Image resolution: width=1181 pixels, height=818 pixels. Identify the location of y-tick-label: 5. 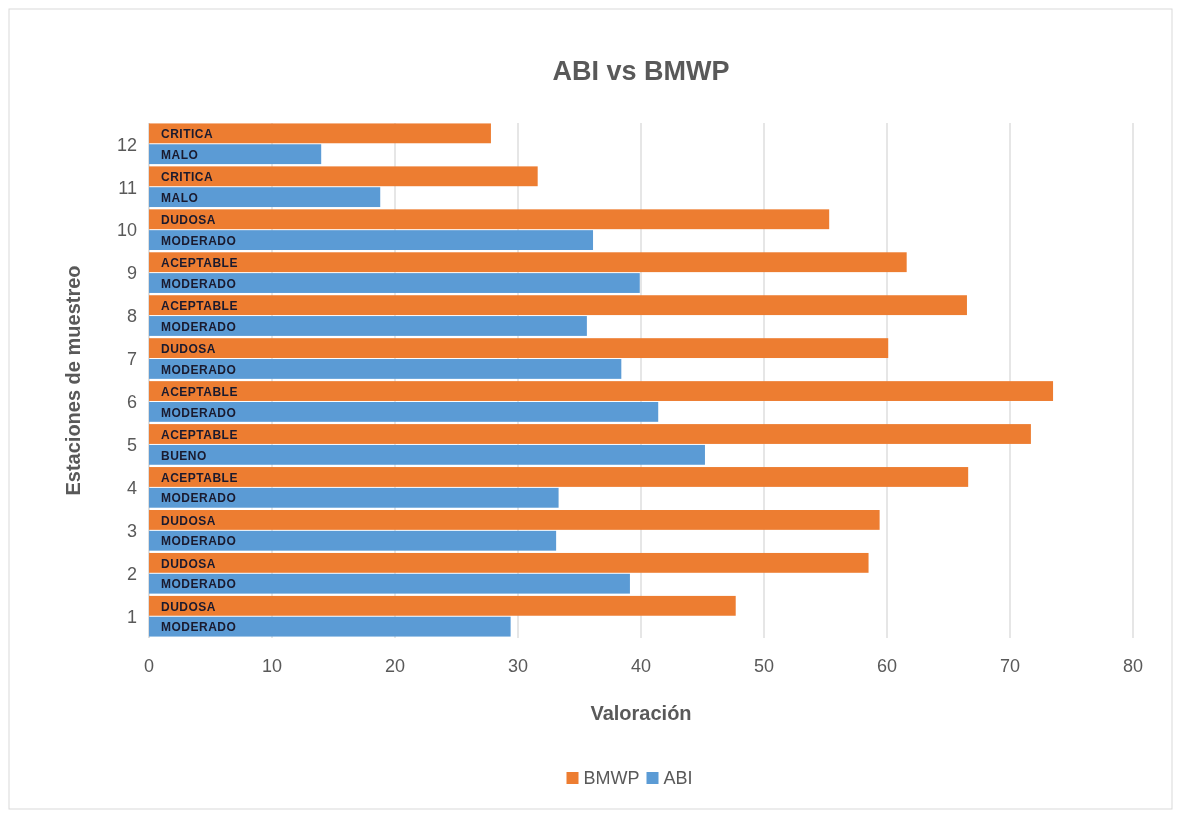
(131, 445).